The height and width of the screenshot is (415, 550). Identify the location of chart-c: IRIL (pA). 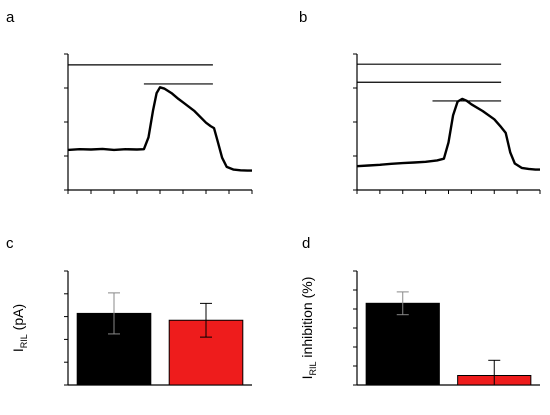
(131, 328).